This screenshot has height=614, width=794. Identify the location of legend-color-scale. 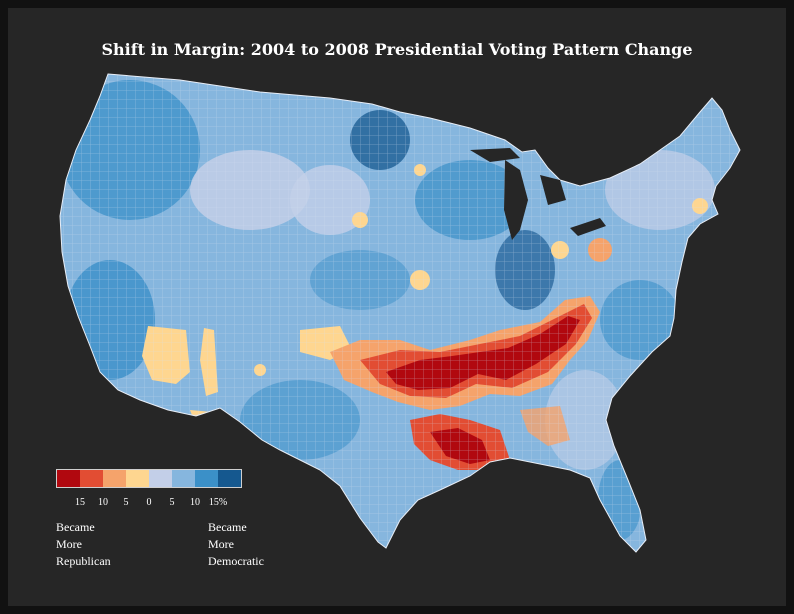
(149, 478).